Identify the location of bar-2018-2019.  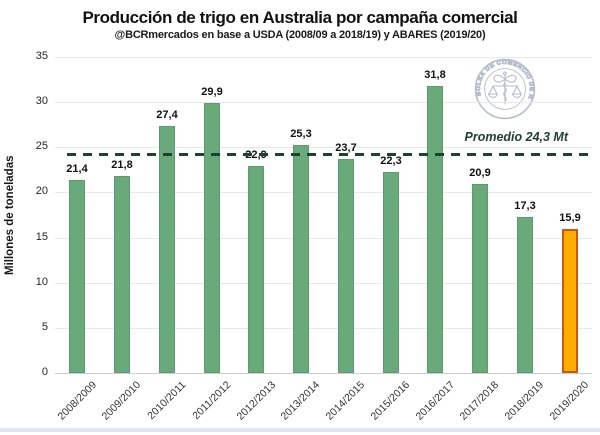
(525, 295).